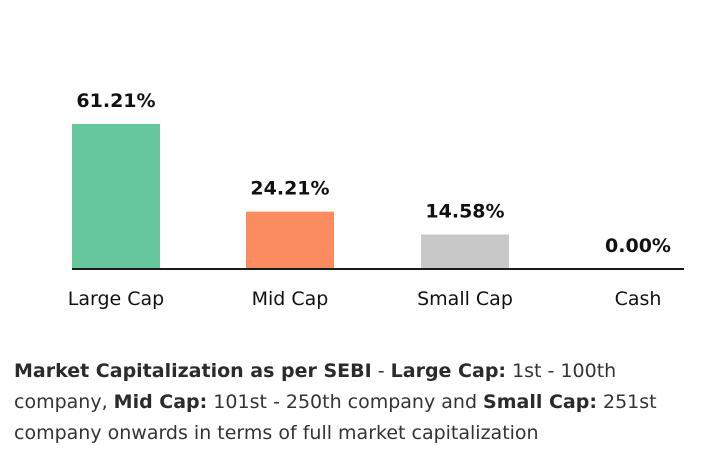 The height and width of the screenshot is (469, 708). I want to click on footnote-large-cap-label: Large Cap:, so click(448, 371).